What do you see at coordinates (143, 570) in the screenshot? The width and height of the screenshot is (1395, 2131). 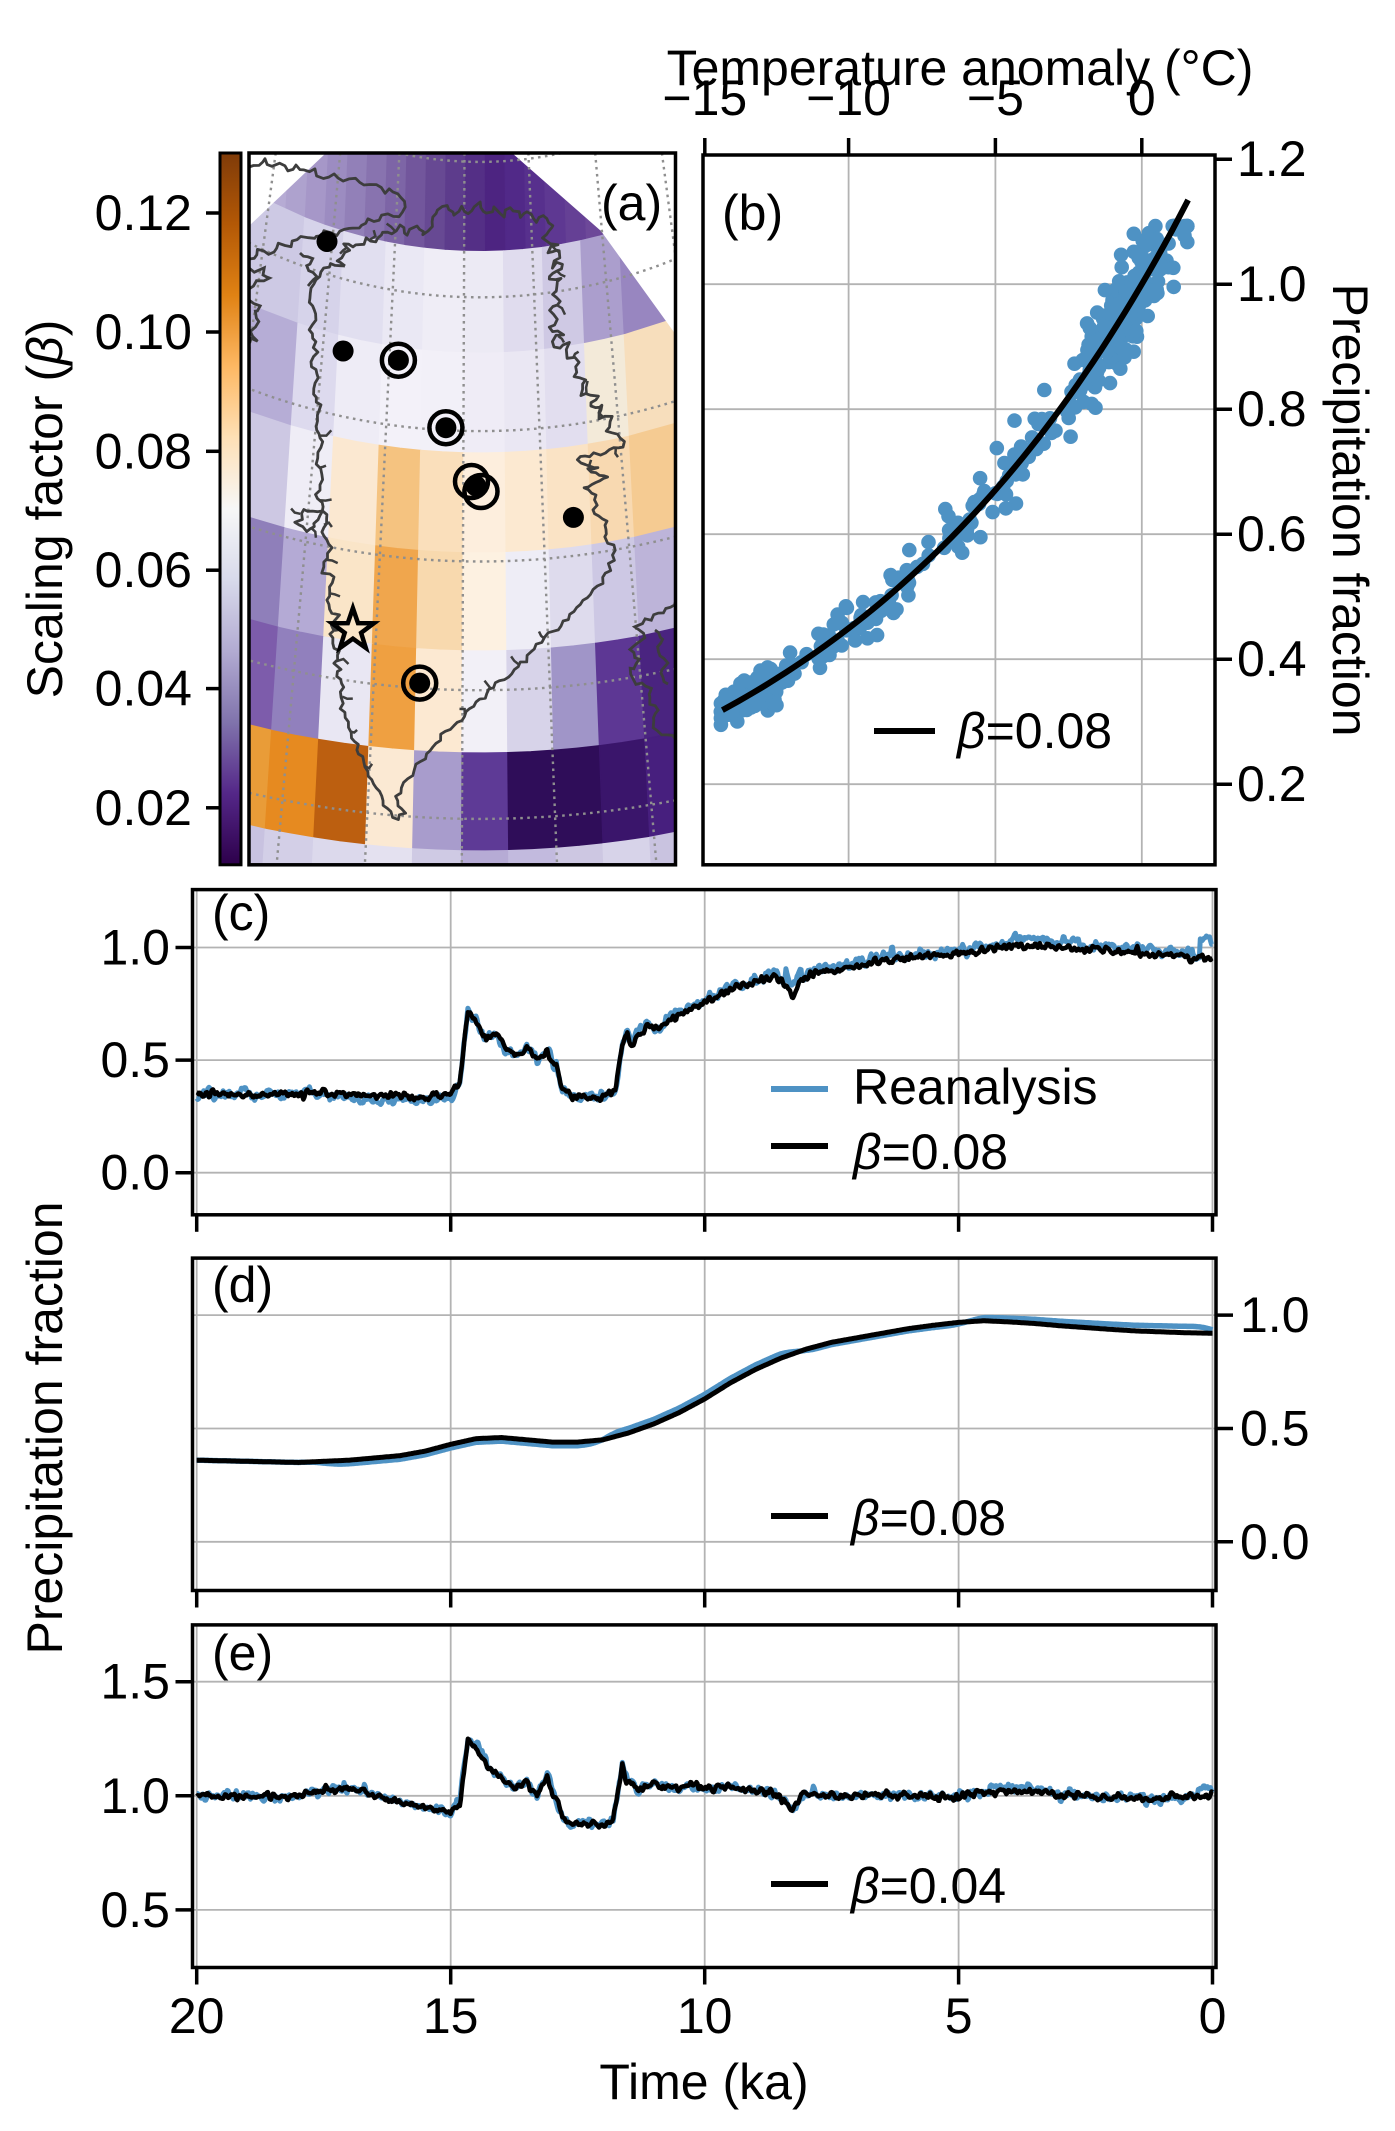 I see `svg-text: 0.06` at bounding box center [143, 570].